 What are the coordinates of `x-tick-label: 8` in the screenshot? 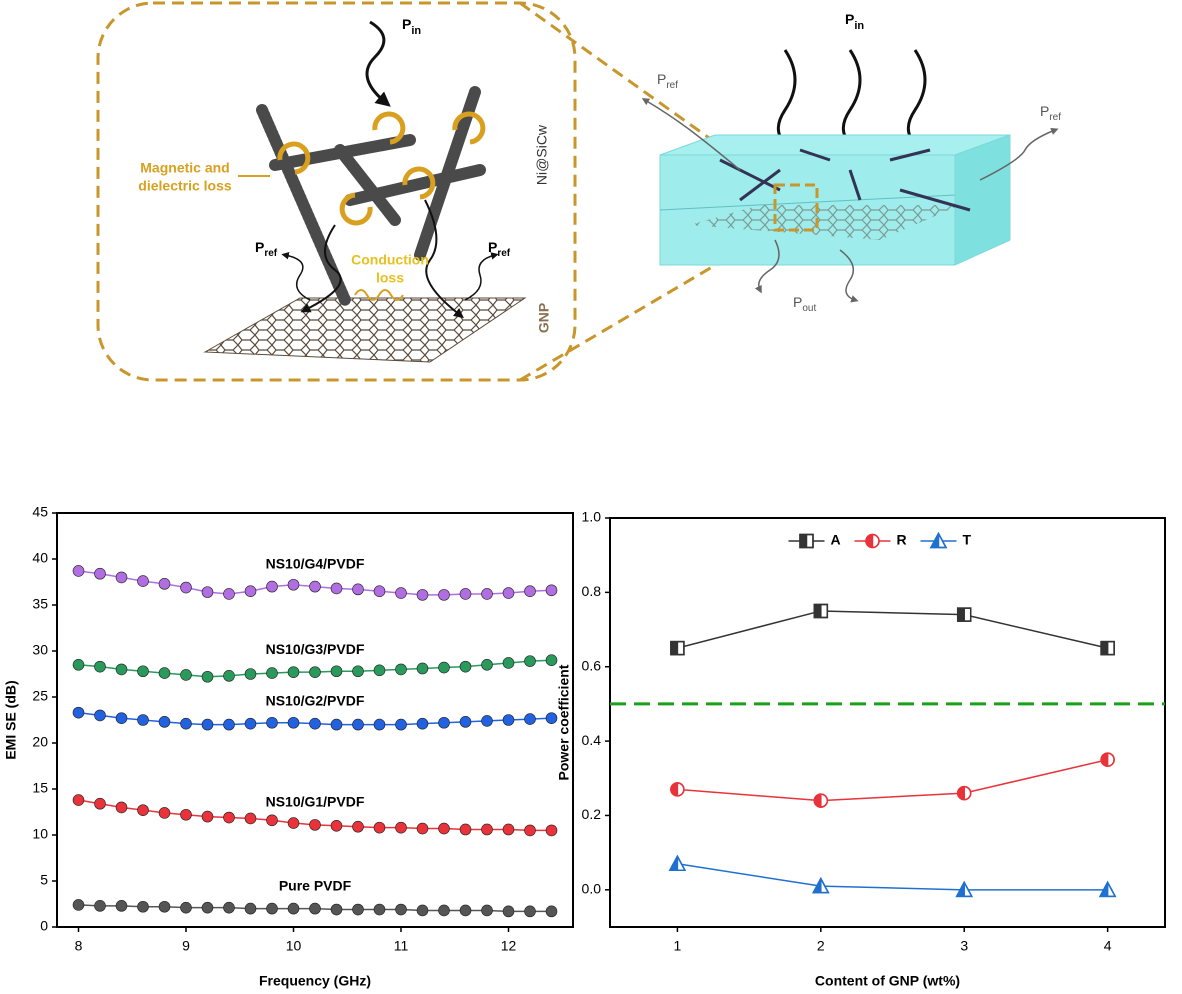 It's located at (79, 946).